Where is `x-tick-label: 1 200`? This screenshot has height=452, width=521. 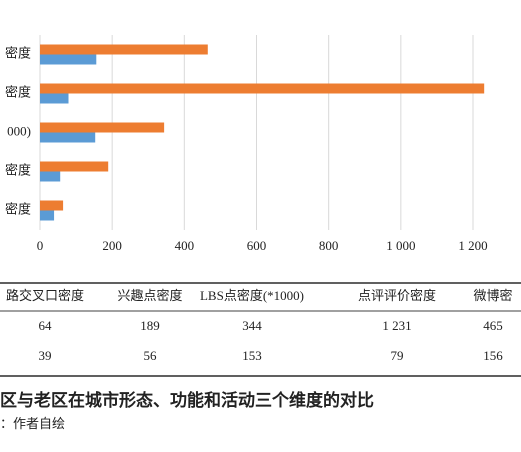
x-tick-label: 1 200 is located at coordinates (472, 245).